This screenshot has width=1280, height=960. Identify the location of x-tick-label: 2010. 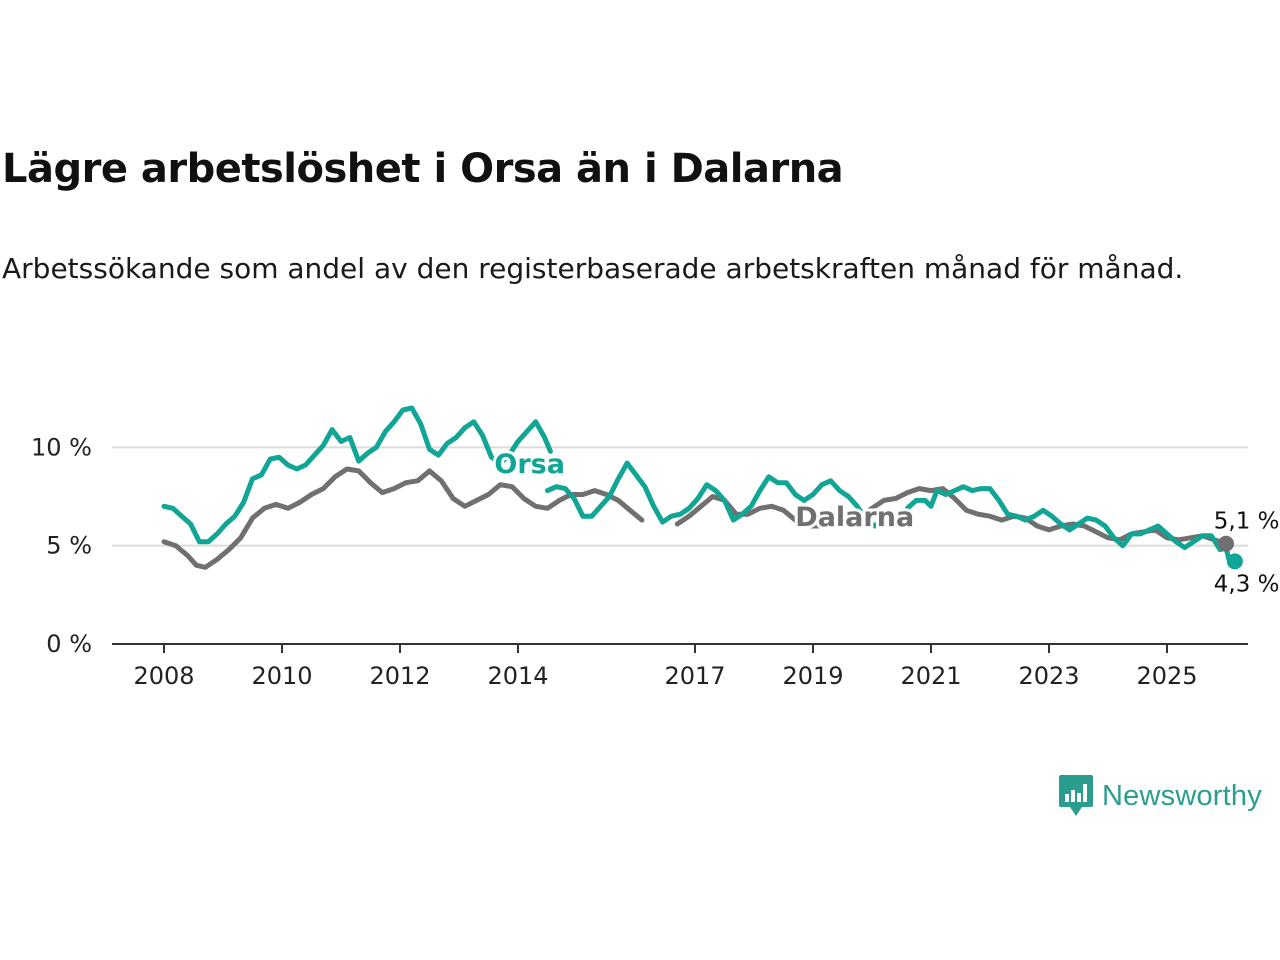
(281, 676).